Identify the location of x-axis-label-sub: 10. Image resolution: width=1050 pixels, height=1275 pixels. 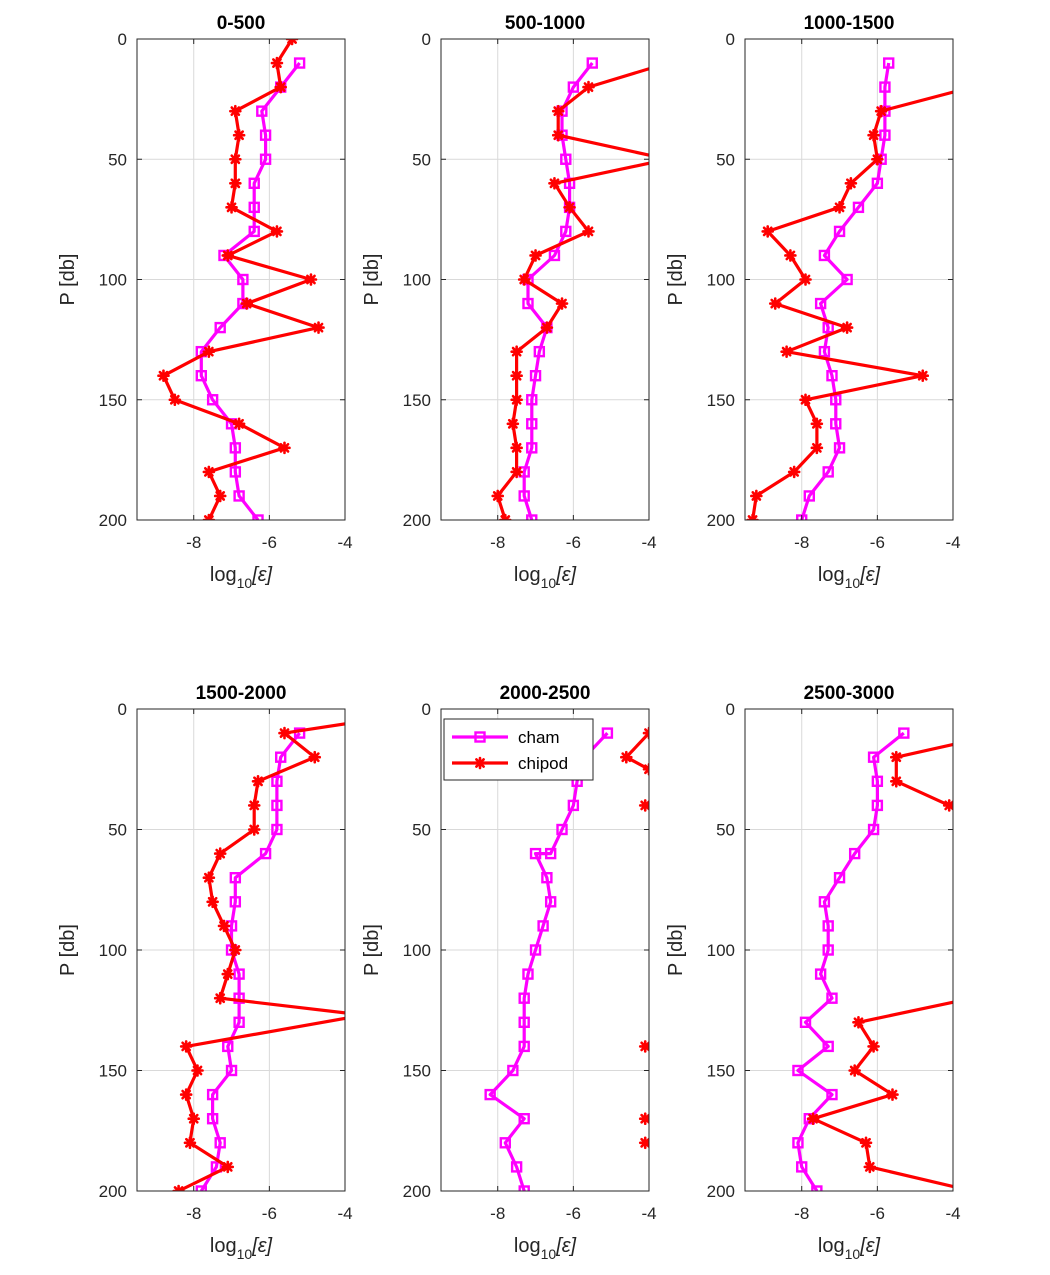
(853, 583).